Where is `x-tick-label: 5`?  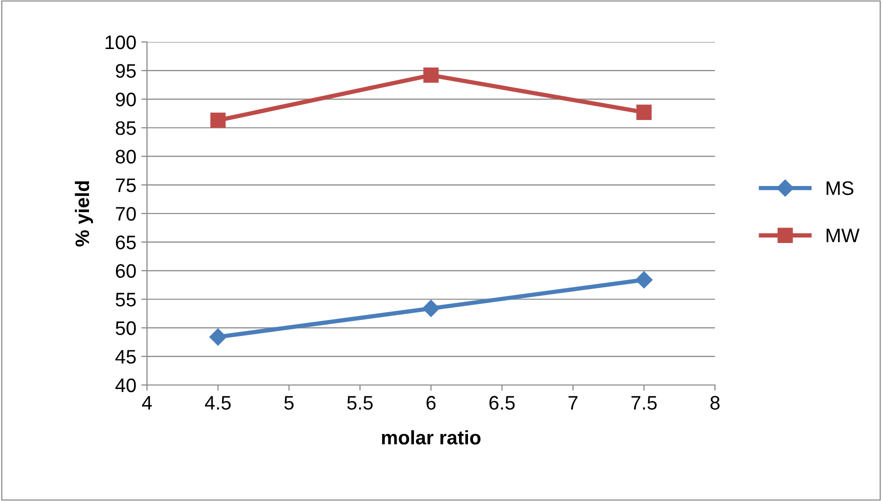
x-tick-label: 5 is located at coordinates (289, 403).